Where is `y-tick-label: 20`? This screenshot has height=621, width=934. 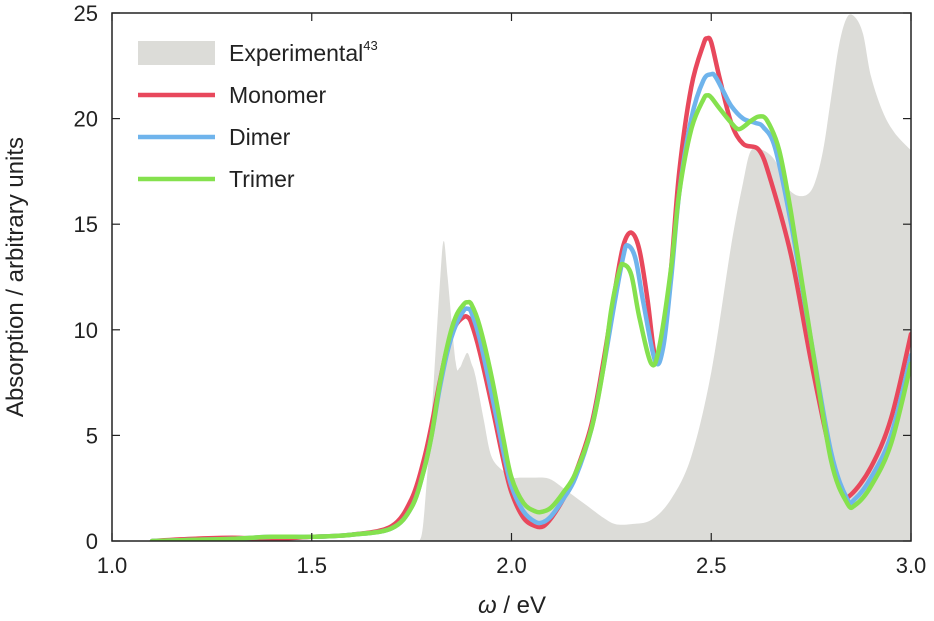 y-tick-label: 20 is located at coordinates (86, 119).